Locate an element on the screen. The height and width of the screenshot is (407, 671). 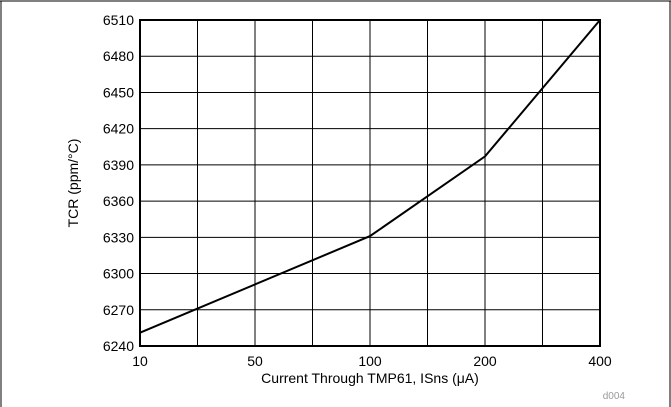
y-tick-label: 6480 is located at coordinates (118, 56).